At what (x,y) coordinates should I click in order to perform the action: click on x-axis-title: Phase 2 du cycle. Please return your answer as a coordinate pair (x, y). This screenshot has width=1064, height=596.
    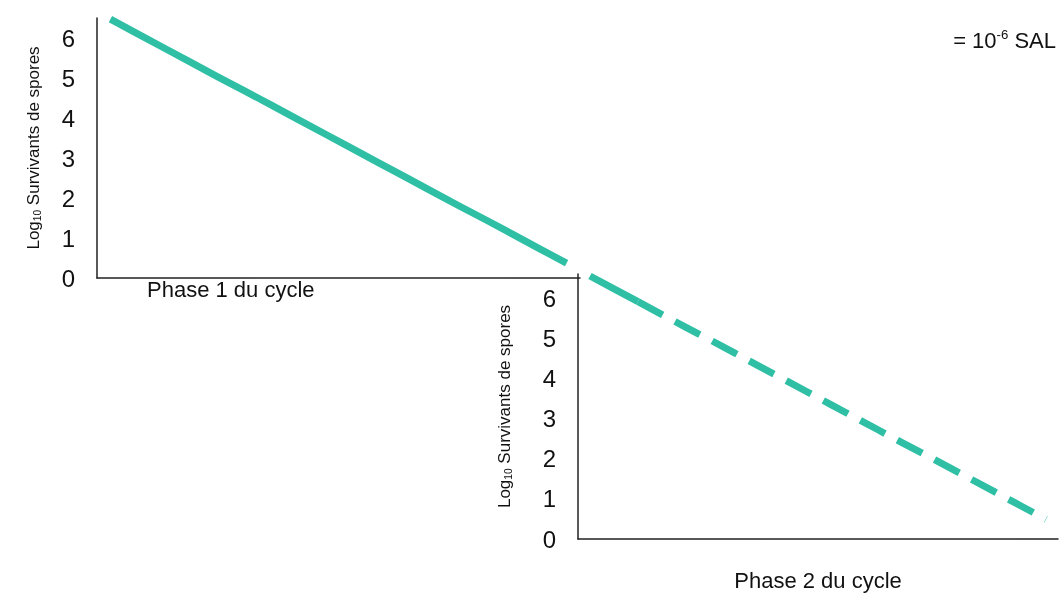
    Looking at the image, I should click on (818, 580).